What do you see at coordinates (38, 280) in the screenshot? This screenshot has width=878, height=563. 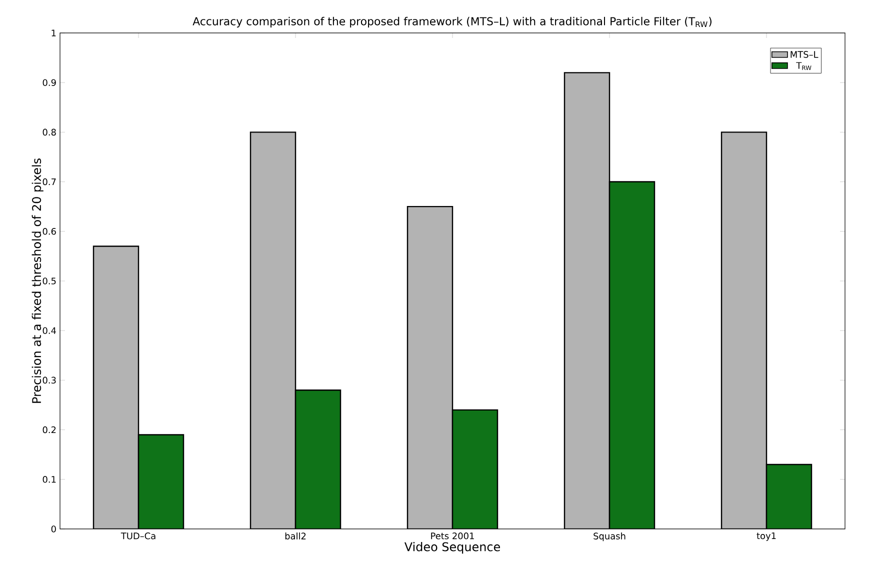 I see `y-axis-title: Precision at a fixed threshold of 20 pixels` at bounding box center [38, 280].